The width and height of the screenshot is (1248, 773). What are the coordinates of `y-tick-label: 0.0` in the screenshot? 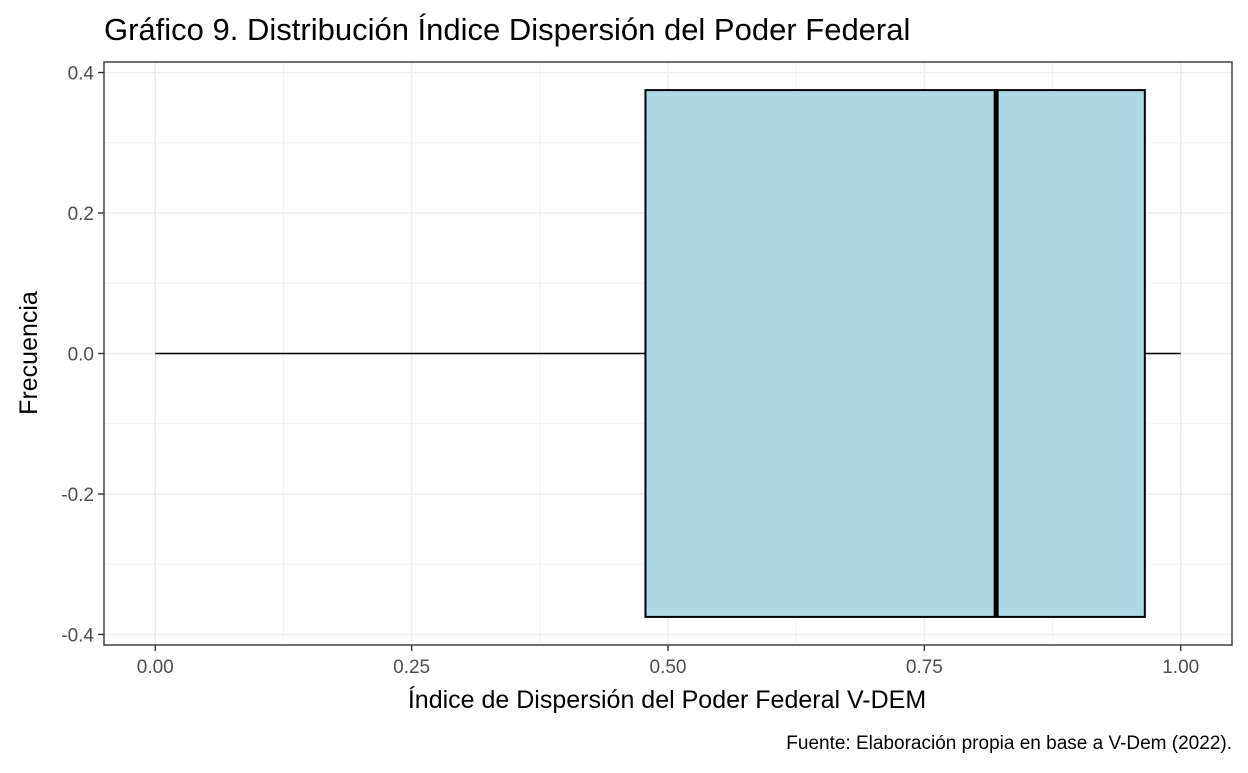 It's located at (81, 355).